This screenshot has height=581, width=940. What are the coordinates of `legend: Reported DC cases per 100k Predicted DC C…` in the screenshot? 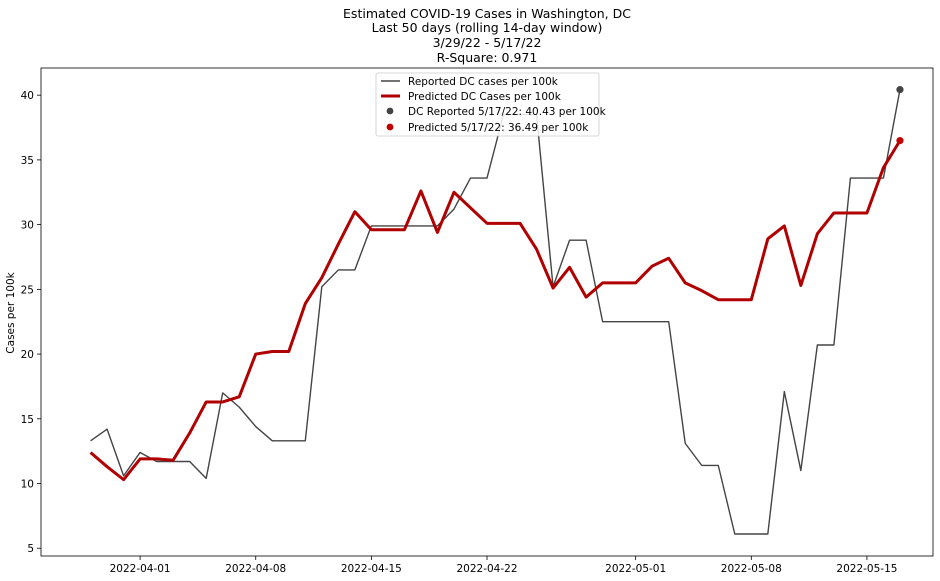 It's located at (491, 104).